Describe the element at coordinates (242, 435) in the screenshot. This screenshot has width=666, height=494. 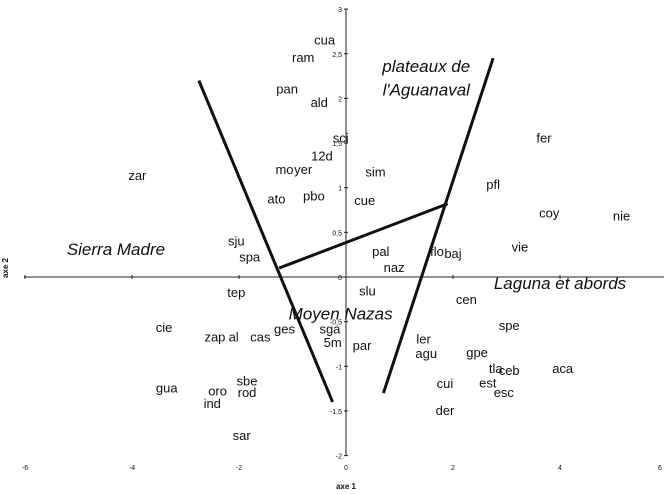
I see `point-label: sar` at that location.